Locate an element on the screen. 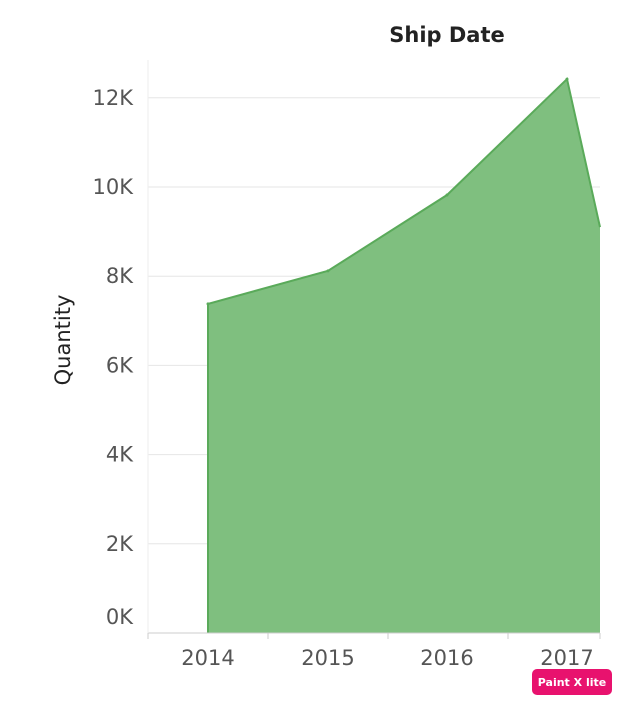 The width and height of the screenshot is (622, 703). y-tick-label: 12K is located at coordinates (114, 98).